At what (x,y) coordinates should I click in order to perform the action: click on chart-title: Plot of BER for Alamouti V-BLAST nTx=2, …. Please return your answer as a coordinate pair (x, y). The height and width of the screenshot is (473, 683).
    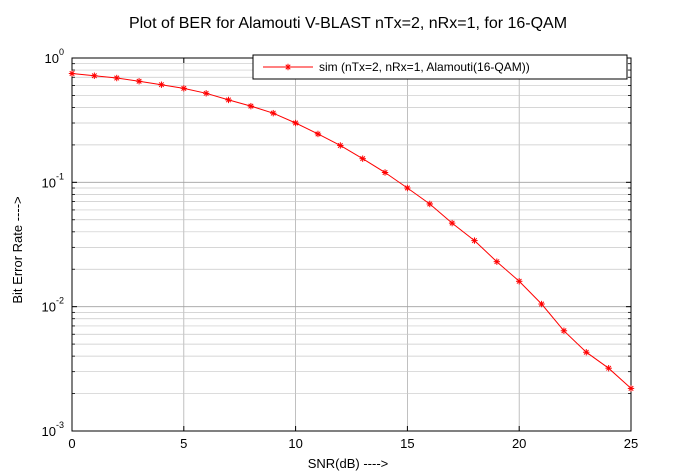
    Looking at the image, I should click on (348, 23).